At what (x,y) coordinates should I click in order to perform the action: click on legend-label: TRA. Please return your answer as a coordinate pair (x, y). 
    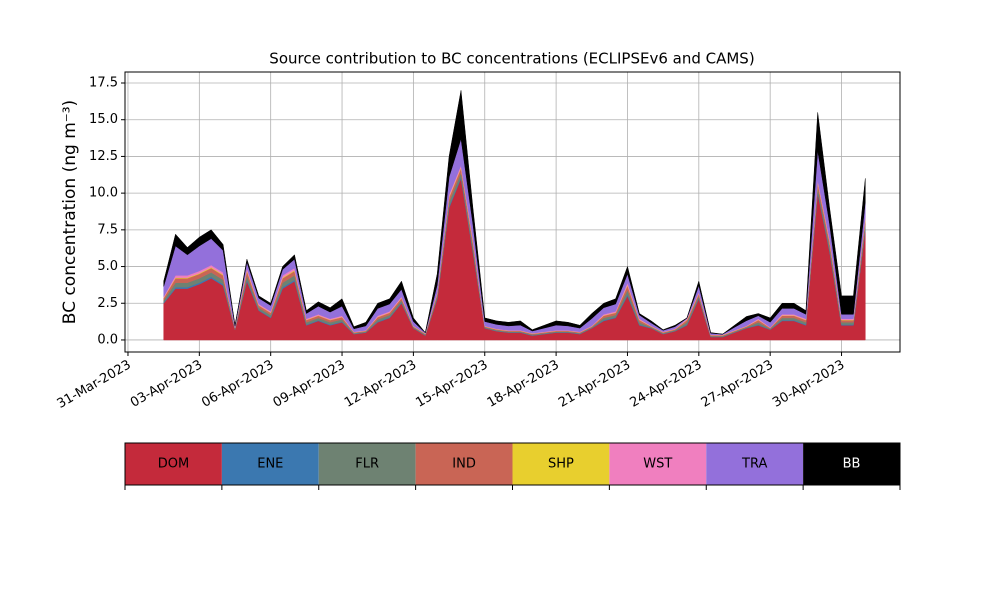
    Looking at the image, I should click on (754, 464).